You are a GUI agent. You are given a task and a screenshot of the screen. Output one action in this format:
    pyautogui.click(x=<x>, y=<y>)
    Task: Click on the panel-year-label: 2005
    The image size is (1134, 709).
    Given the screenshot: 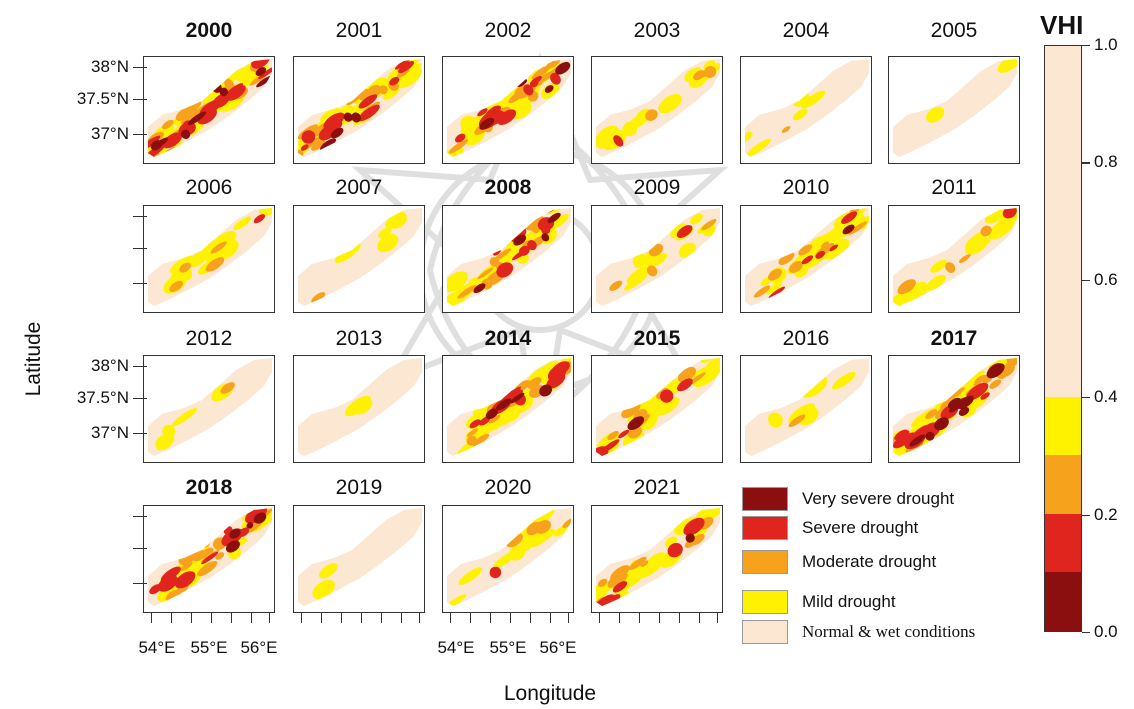 What is the action you would take?
    pyautogui.click(x=954, y=30)
    